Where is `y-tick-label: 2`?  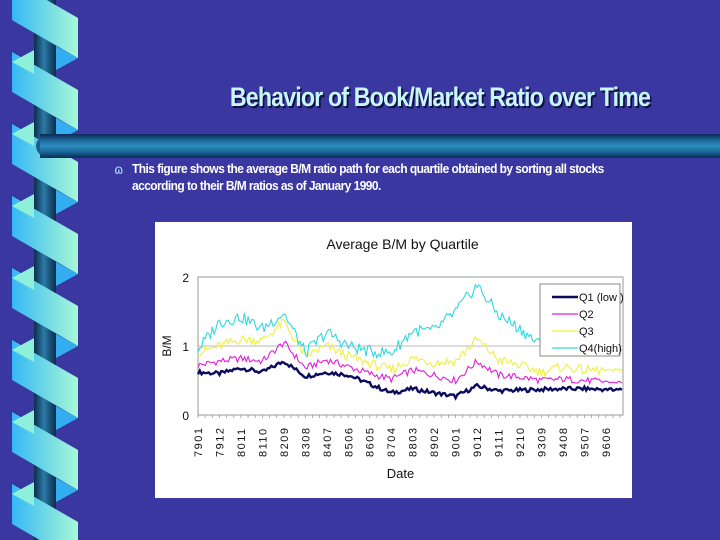
y-tick-label: 2 is located at coordinates (185, 278).